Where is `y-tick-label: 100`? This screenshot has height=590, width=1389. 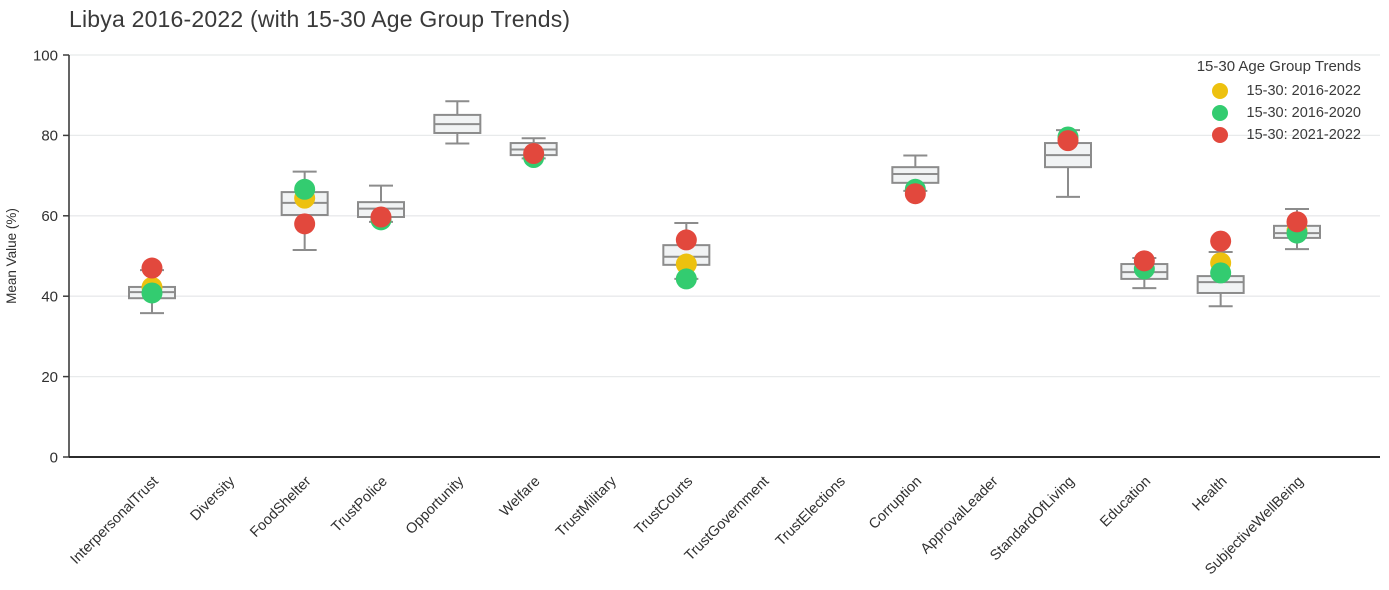 y-tick-label: 100 is located at coordinates (45, 55).